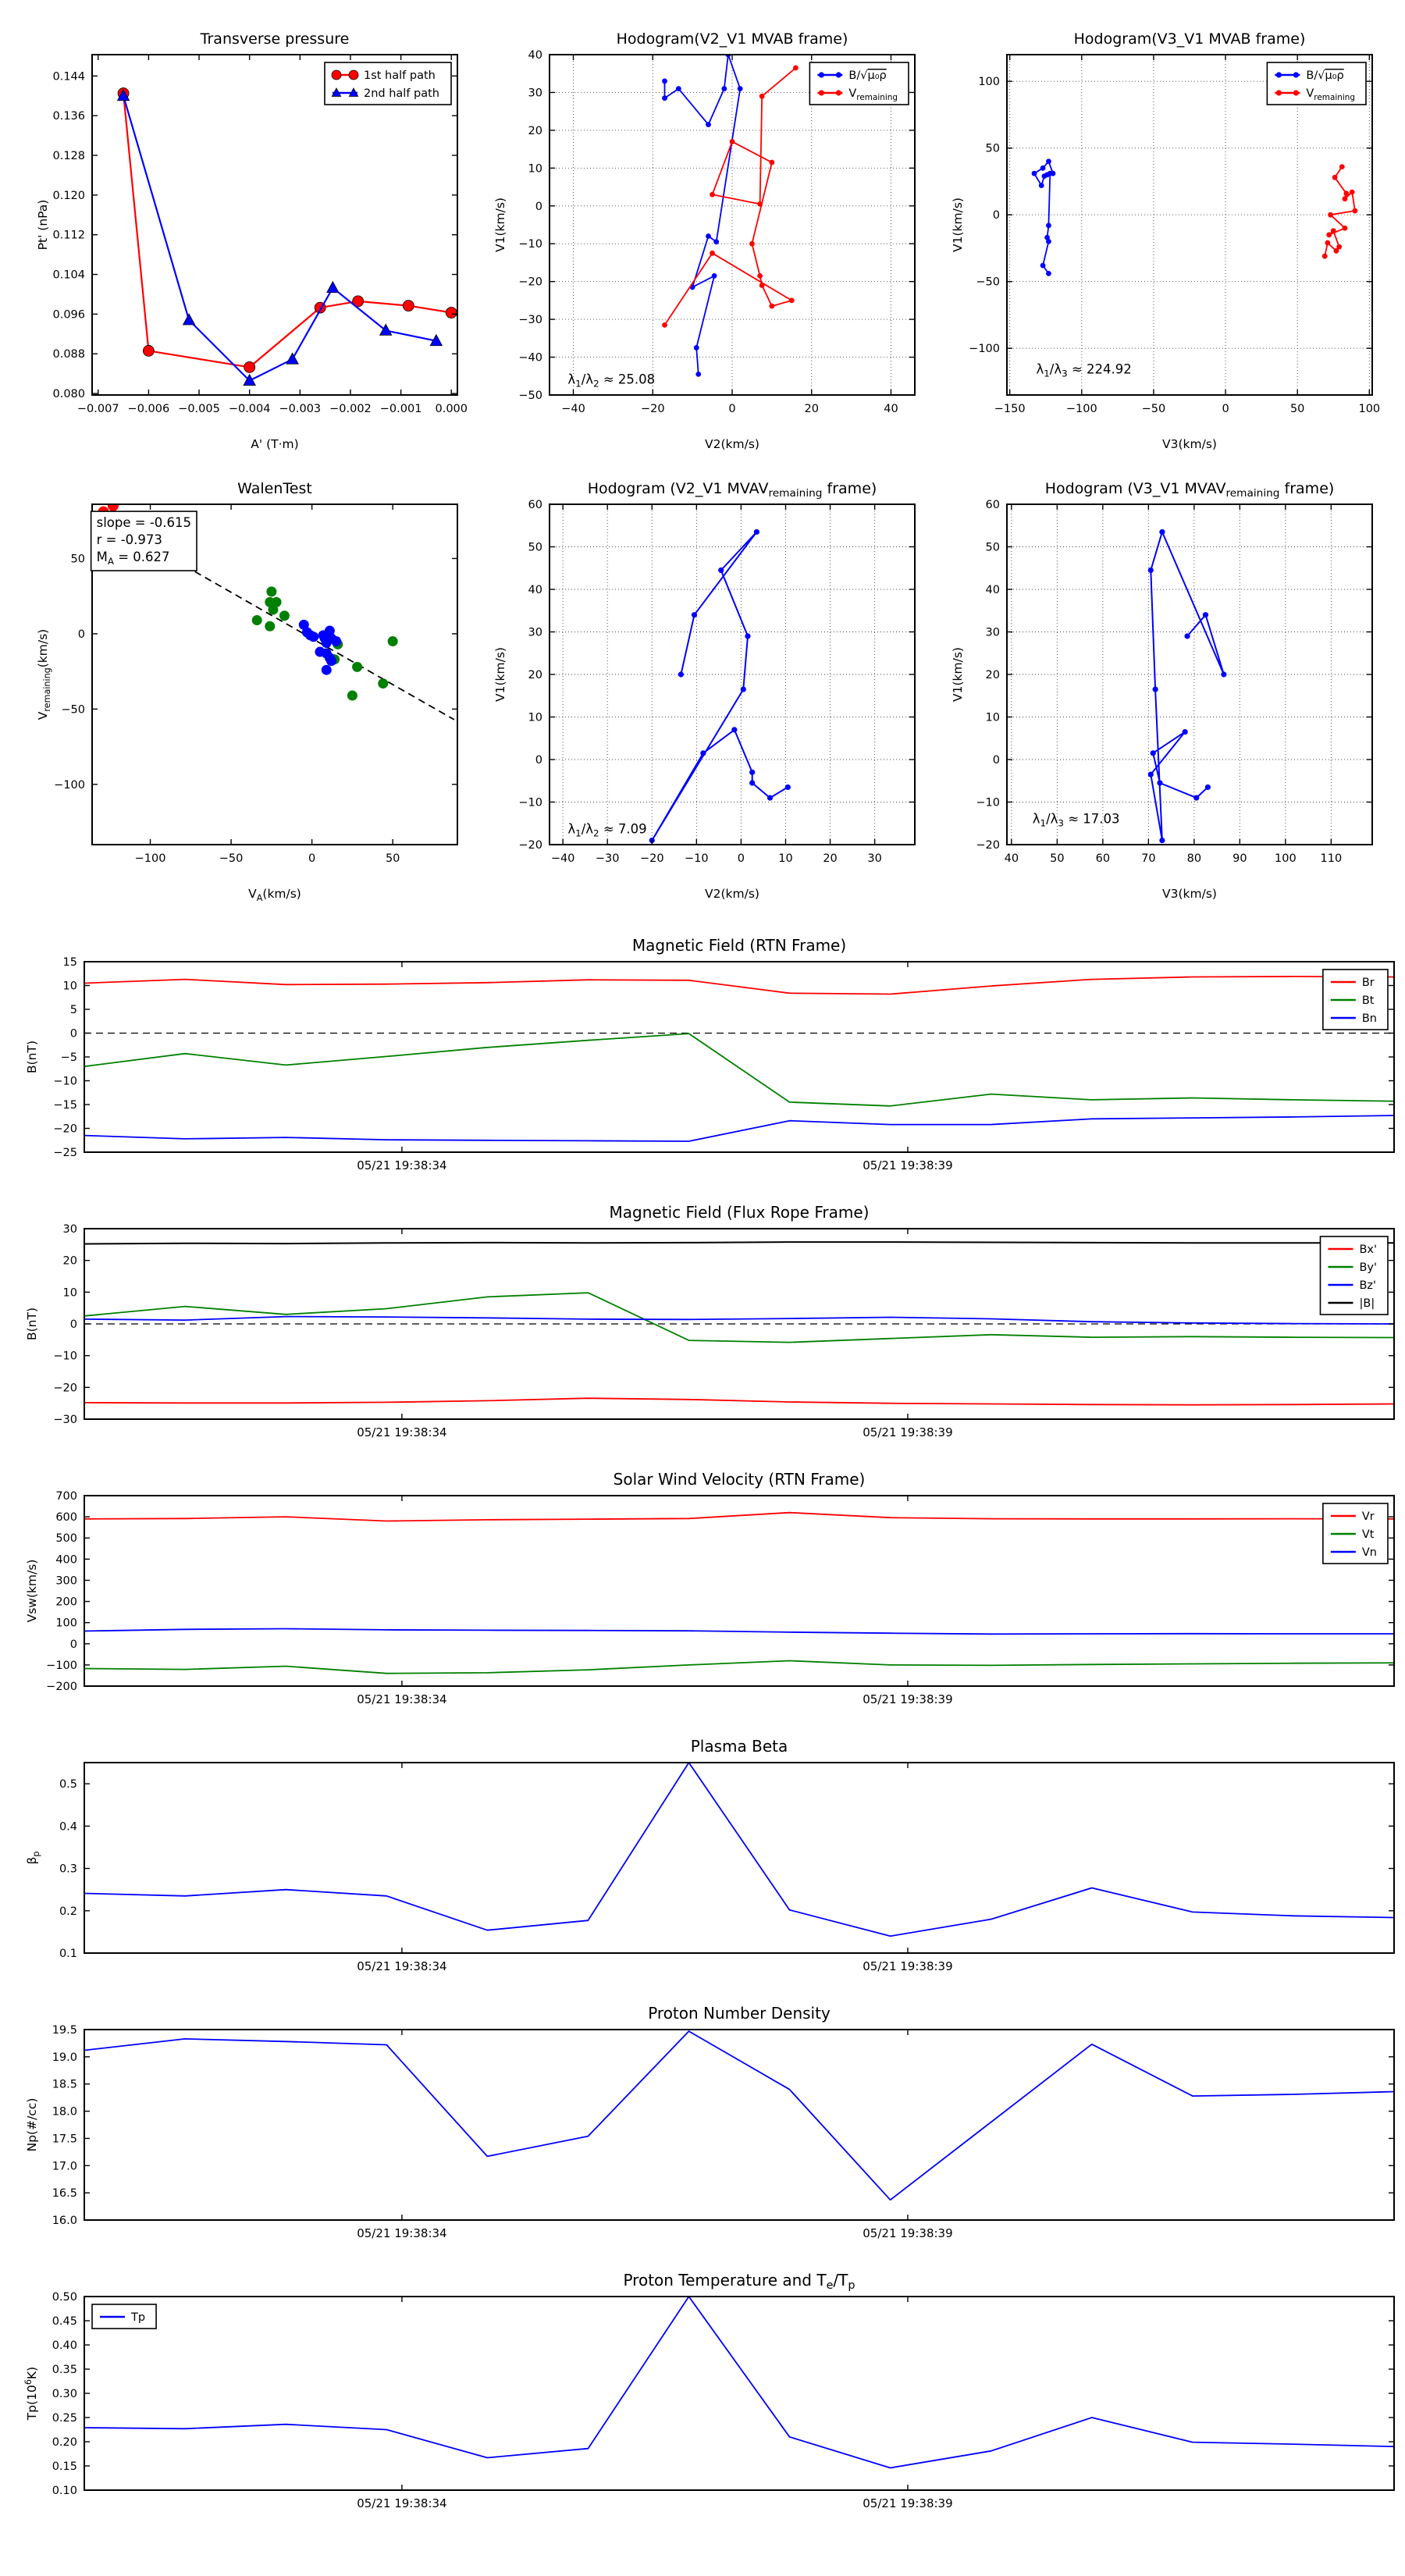 This screenshot has width=1405, height=2576. I want to click on svg-text: −15, so click(65, 1105).